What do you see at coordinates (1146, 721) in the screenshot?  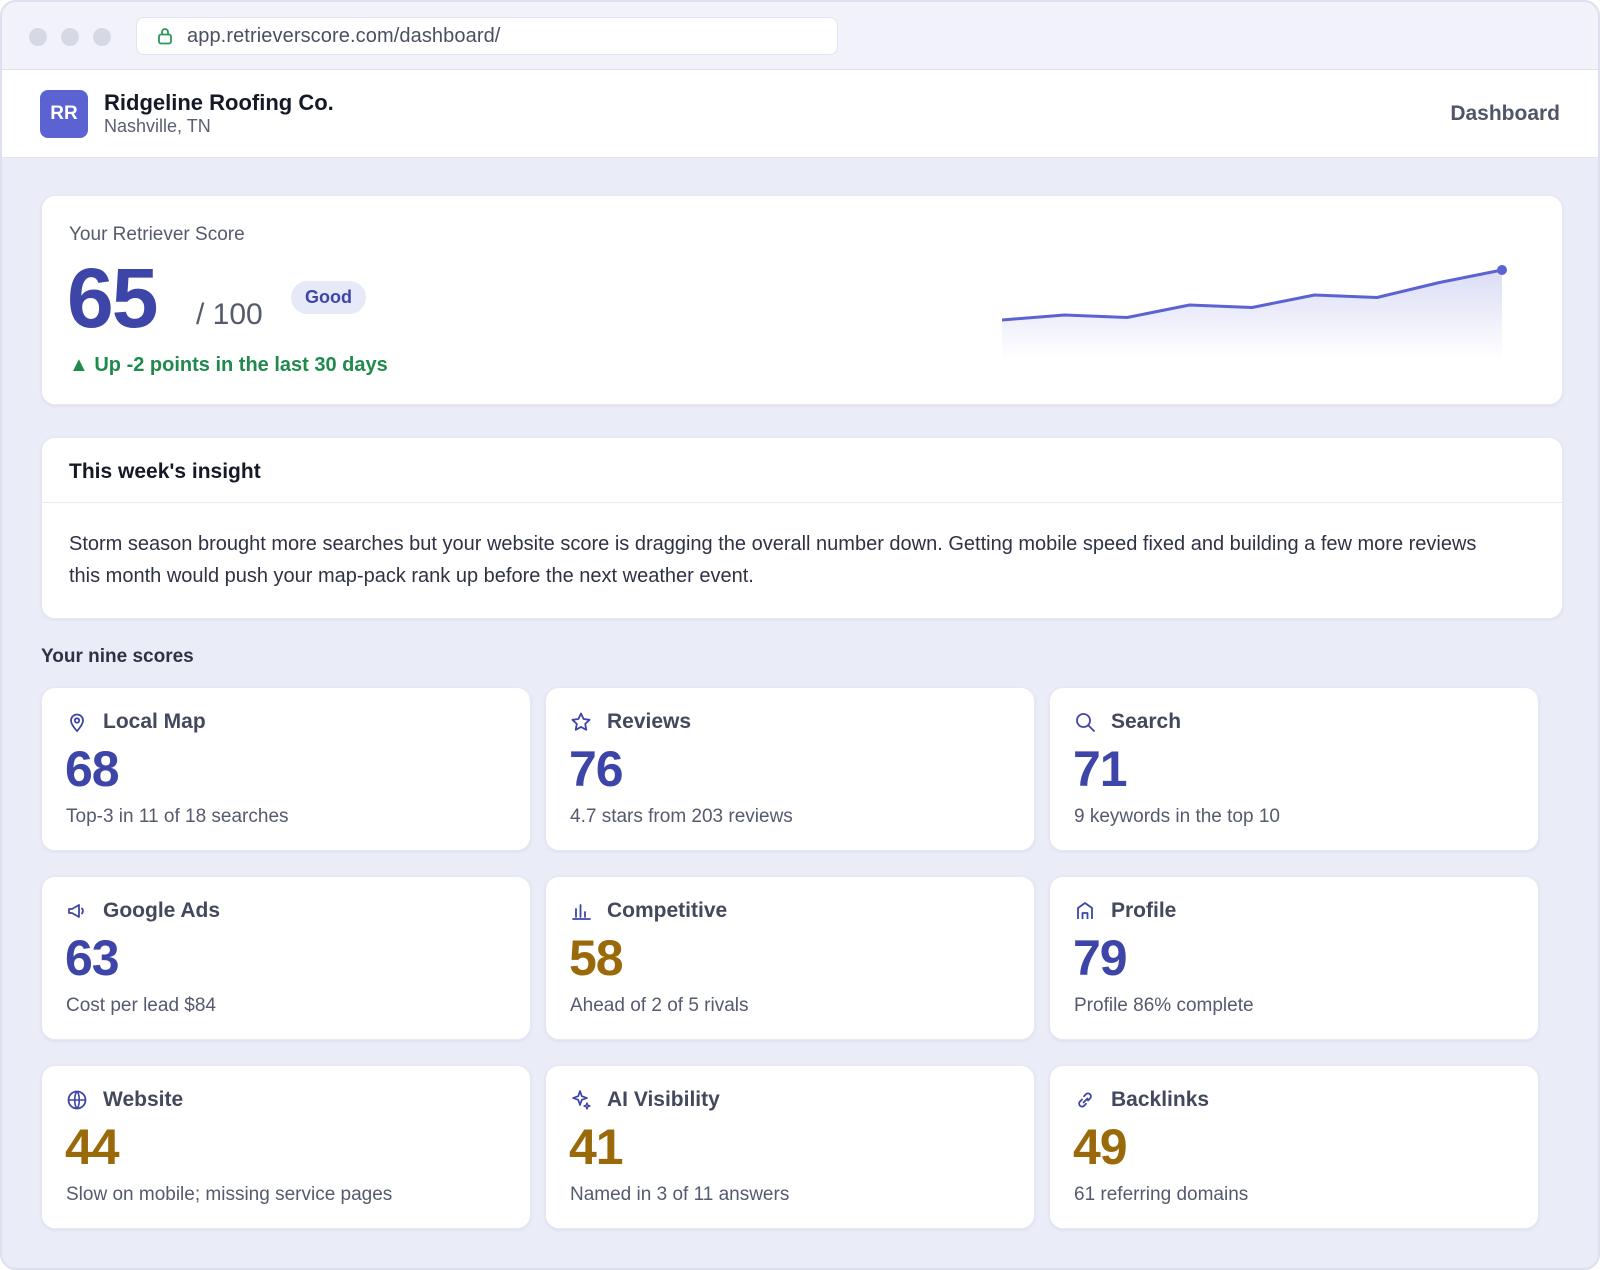 I see `score-card-title: Search` at bounding box center [1146, 721].